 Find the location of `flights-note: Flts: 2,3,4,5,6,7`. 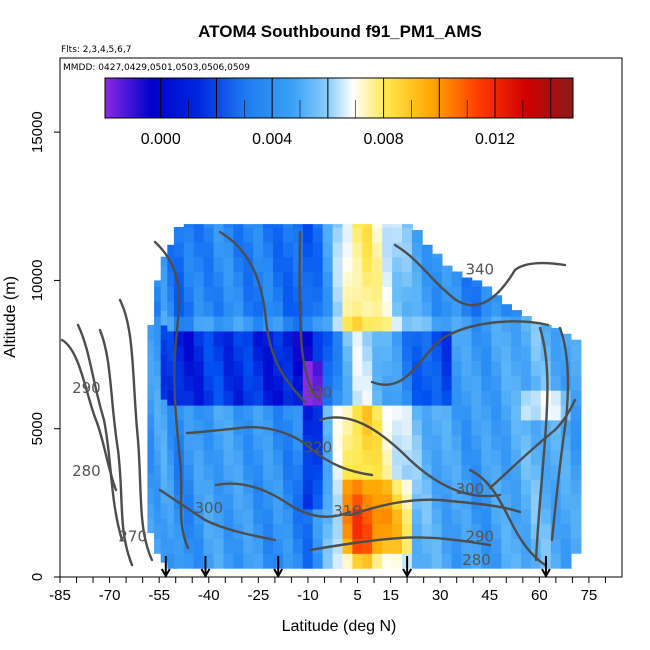

flights-note: Flts: 2,3,4,5,6,7 is located at coordinates (96, 50).